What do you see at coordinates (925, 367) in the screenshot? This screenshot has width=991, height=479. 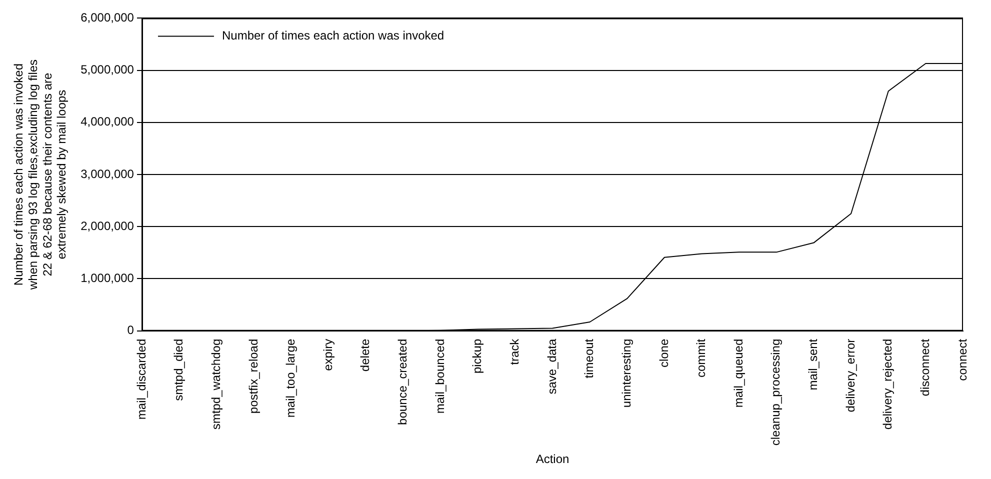 I see `x-tick-label: disconnect` at bounding box center [925, 367].